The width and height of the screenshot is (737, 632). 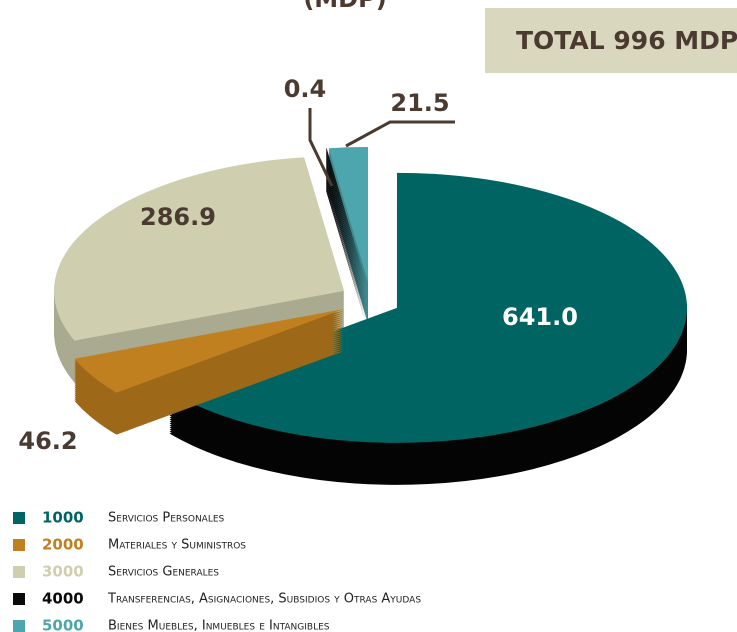 What do you see at coordinates (63, 518) in the screenshot?
I see `legend-code: 1000` at bounding box center [63, 518].